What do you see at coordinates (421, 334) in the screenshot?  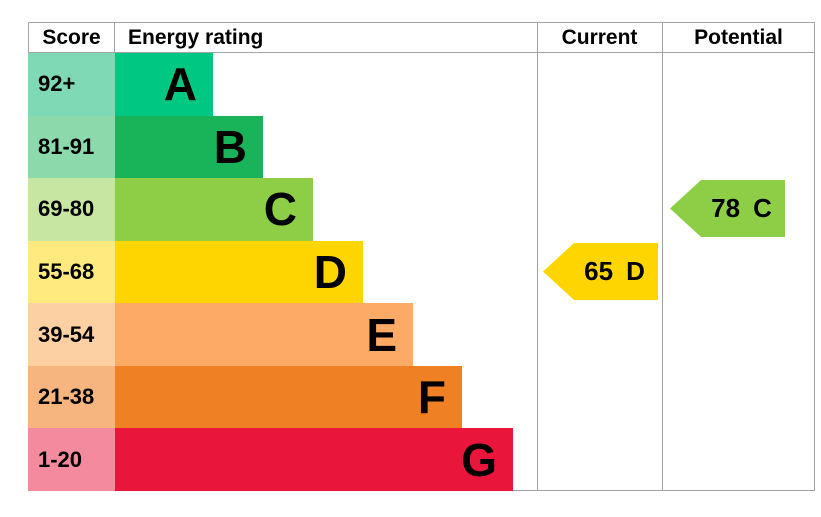 I see `rating-row-e: 39-54 E` at bounding box center [421, 334].